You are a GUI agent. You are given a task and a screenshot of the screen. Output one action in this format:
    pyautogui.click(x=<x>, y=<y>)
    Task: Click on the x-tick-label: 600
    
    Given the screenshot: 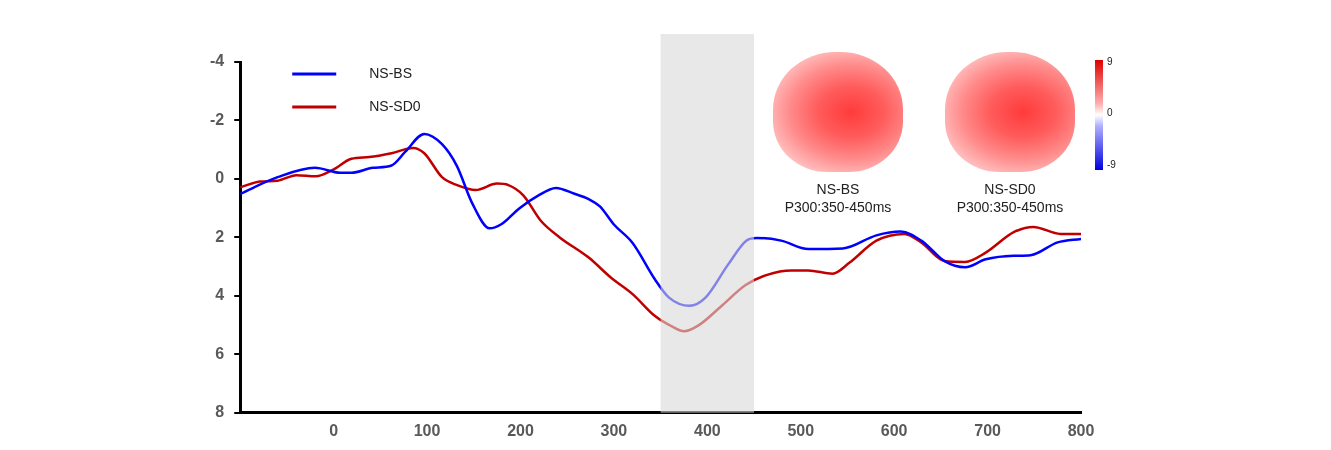 What is the action you would take?
    pyautogui.click(x=894, y=430)
    